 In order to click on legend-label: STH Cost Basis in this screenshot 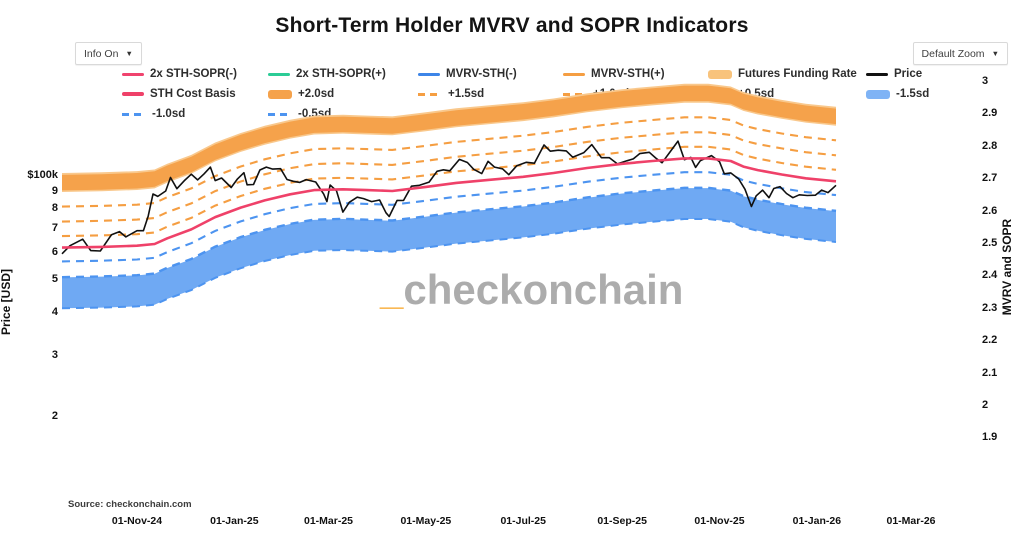, I will do `click(193, 94)`.